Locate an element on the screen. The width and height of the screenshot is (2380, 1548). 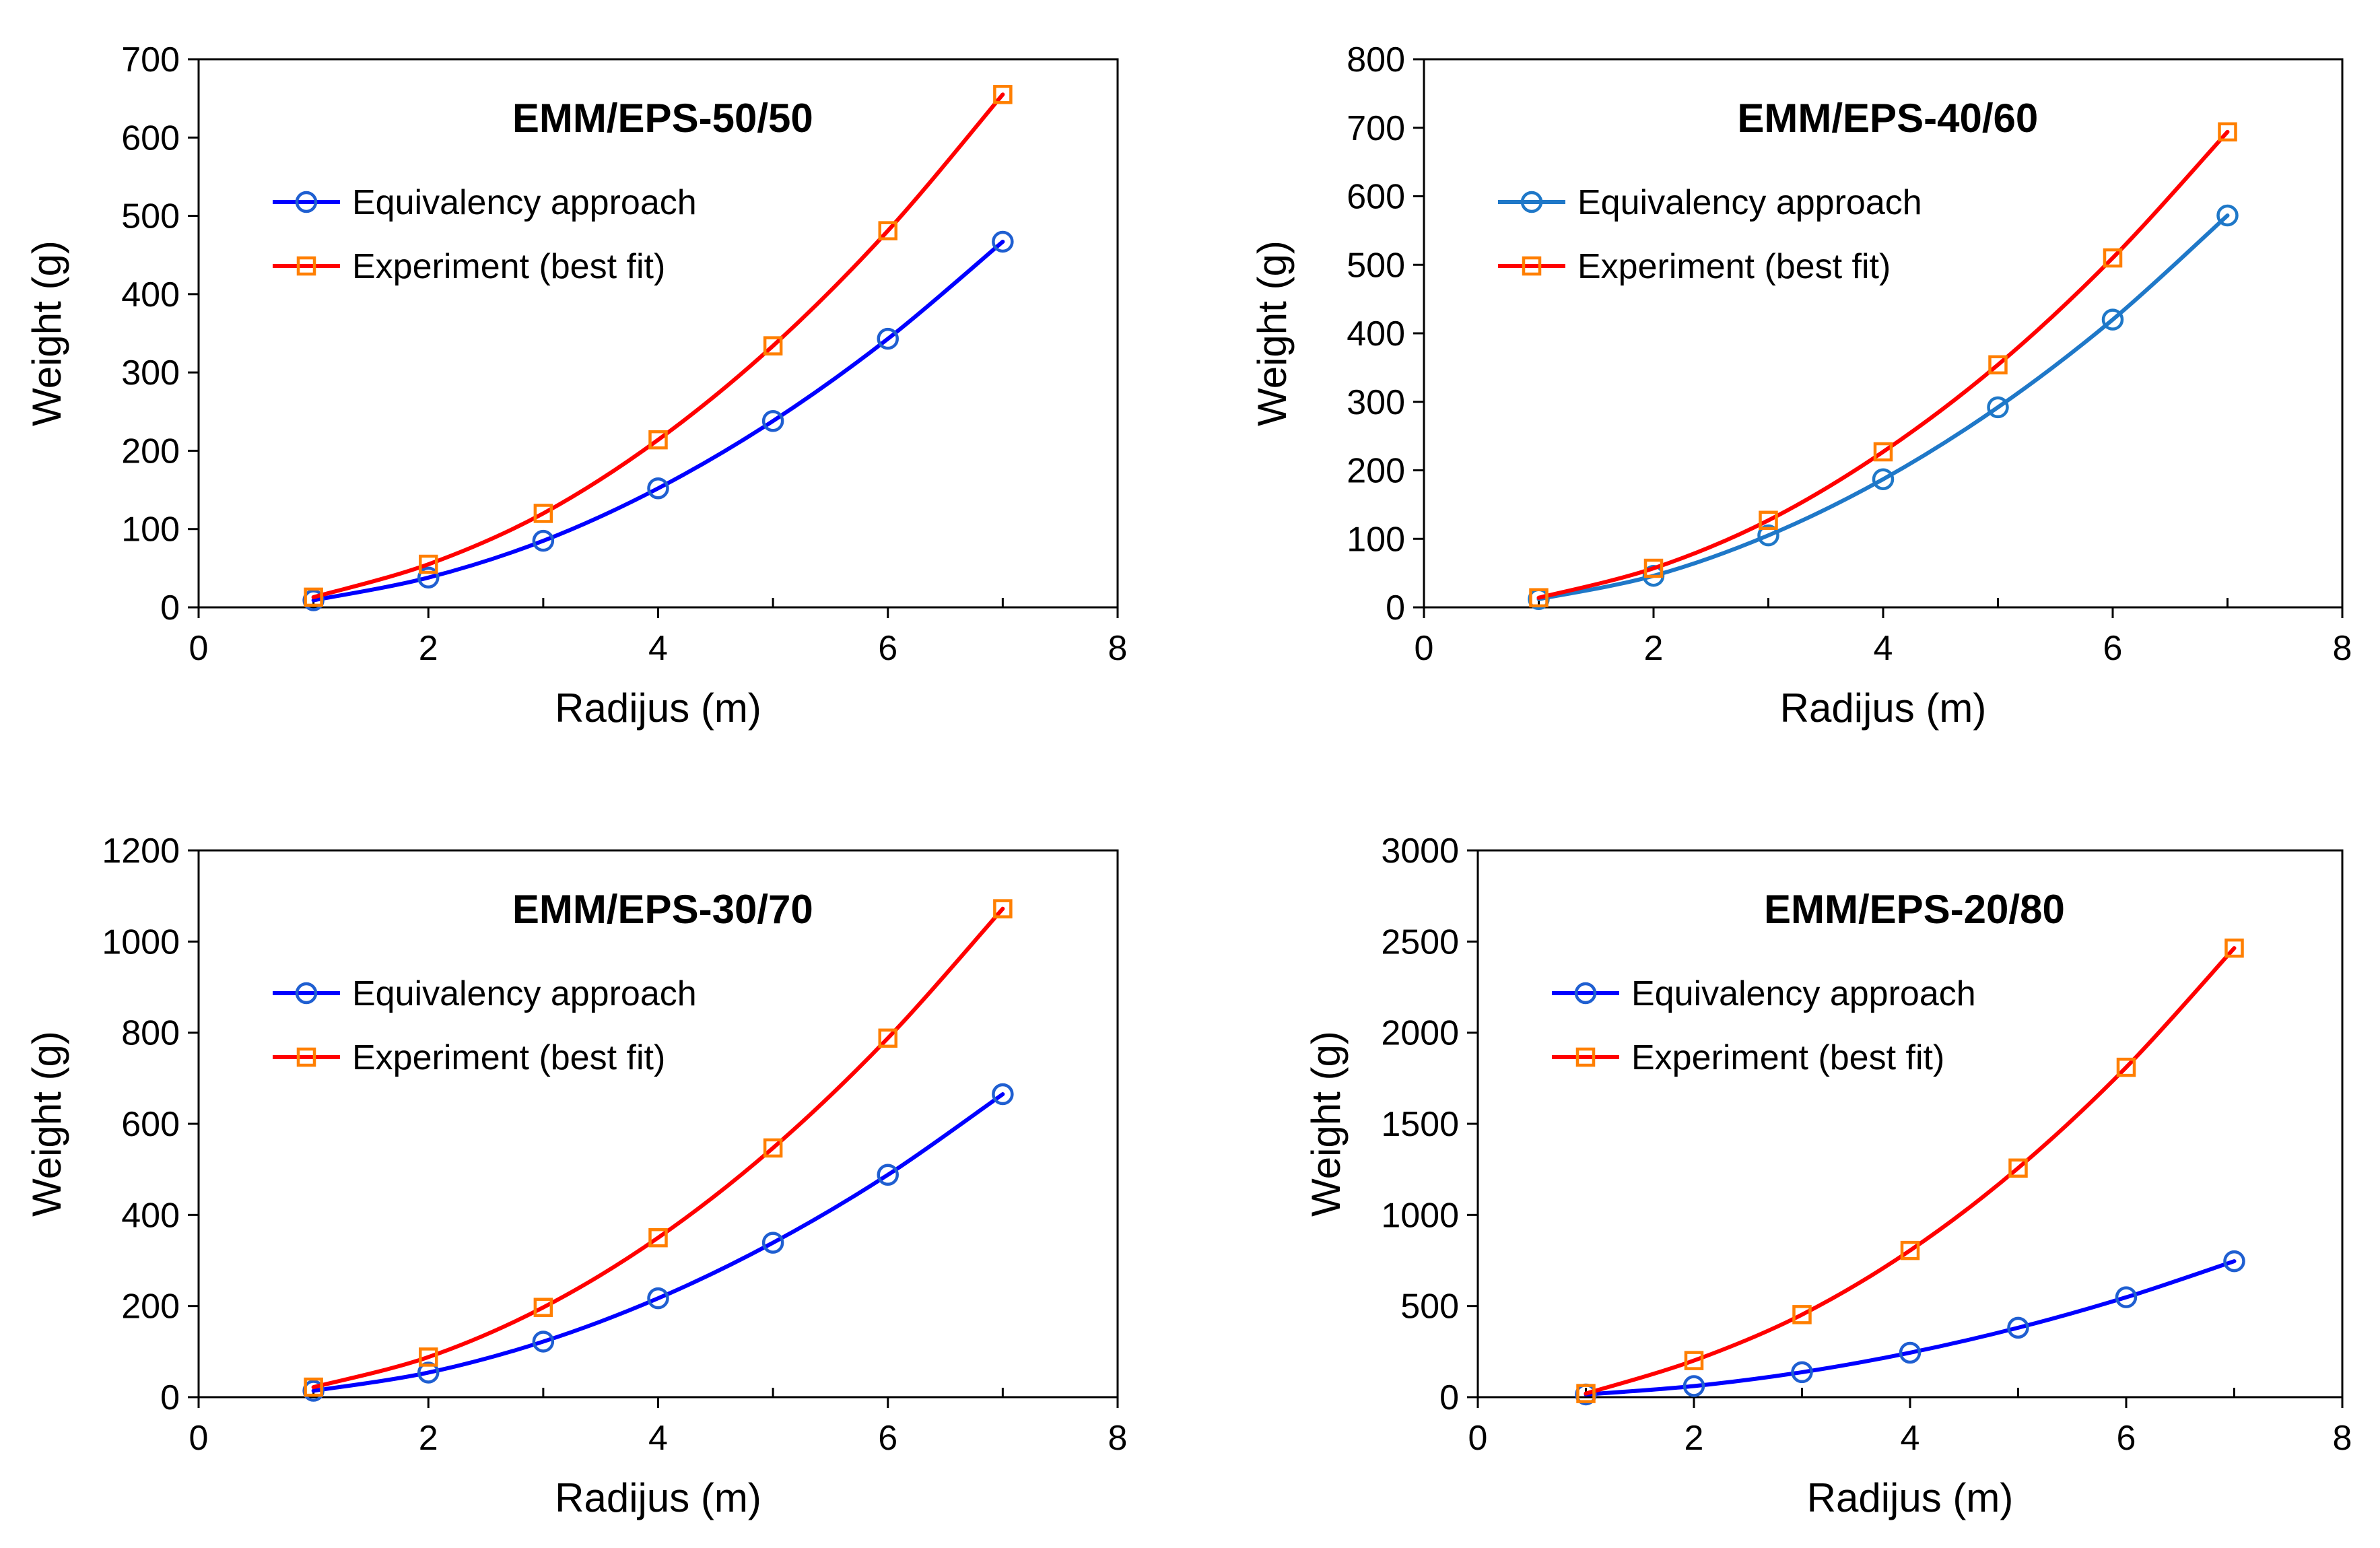
series-equivalency-approach is located at coordinates (1910, 1328).